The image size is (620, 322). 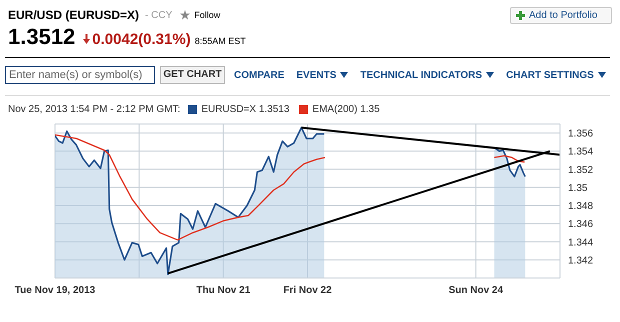 What do you see at coordinates (80, 75) in the screenshot?
I see `text: Enter name(s) or symbol(s)` at bounding box center [80, 75].